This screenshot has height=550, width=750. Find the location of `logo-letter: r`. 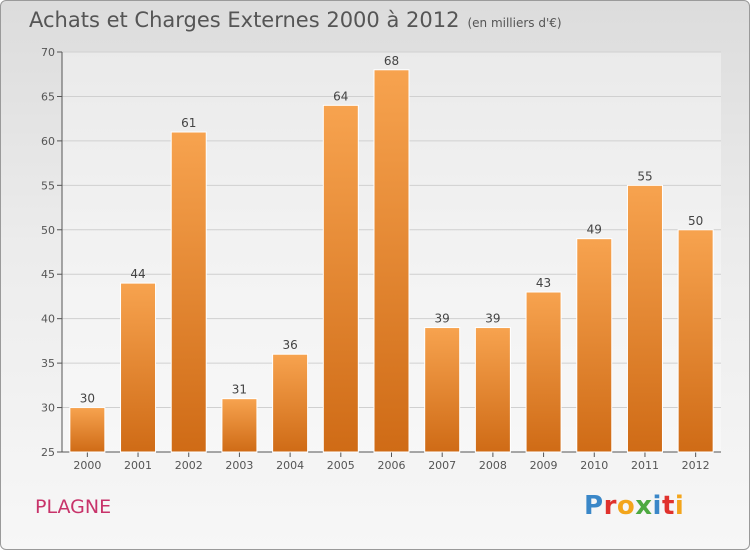

logo-letter: r is located at coordinates (610, 506).